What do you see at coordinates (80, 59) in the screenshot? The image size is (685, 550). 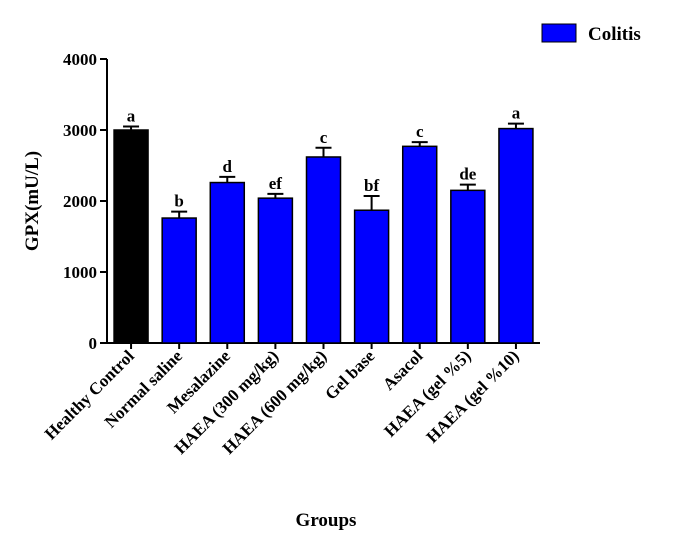 I see `y-tick-label: 4000` at bounding box center [80, 59].